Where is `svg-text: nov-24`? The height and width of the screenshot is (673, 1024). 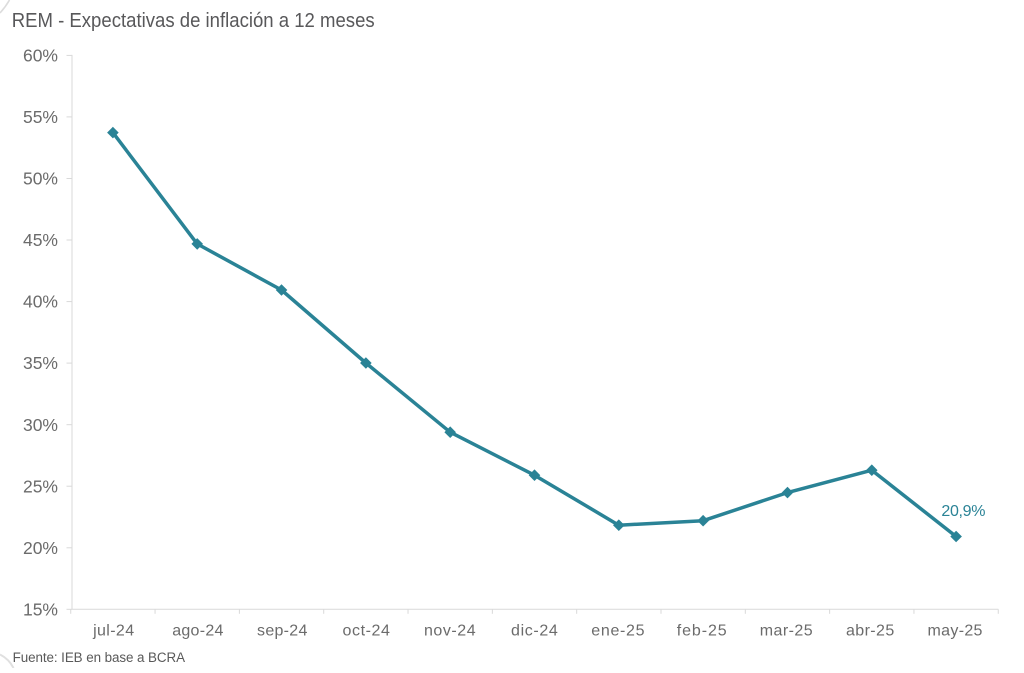
svg-text: nov-24 is located at coordinates (450, 631).